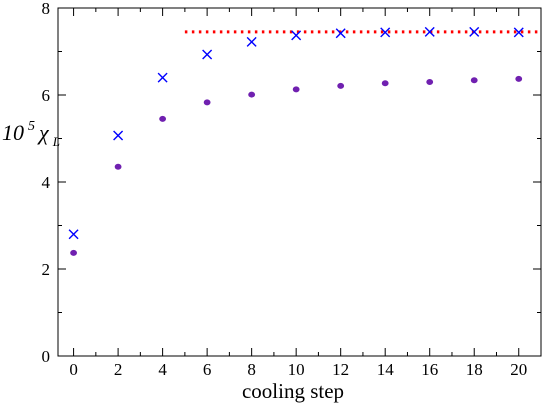  Describe the element at coordinates (162, 369) in the screenshot. I see `x-tick-label: 4` at that location.